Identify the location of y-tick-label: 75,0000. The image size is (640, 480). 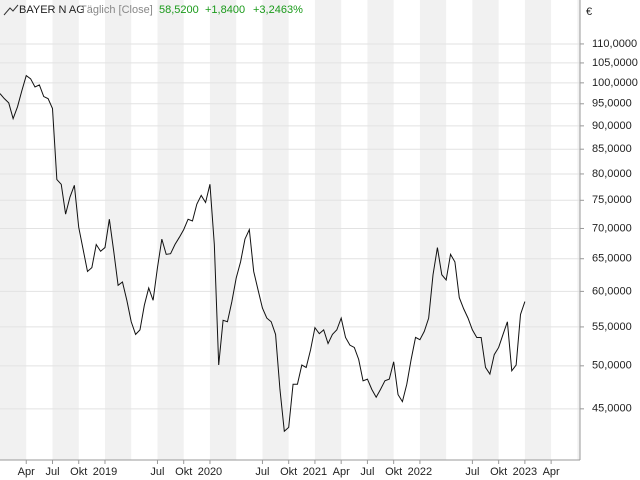
(612, 200).